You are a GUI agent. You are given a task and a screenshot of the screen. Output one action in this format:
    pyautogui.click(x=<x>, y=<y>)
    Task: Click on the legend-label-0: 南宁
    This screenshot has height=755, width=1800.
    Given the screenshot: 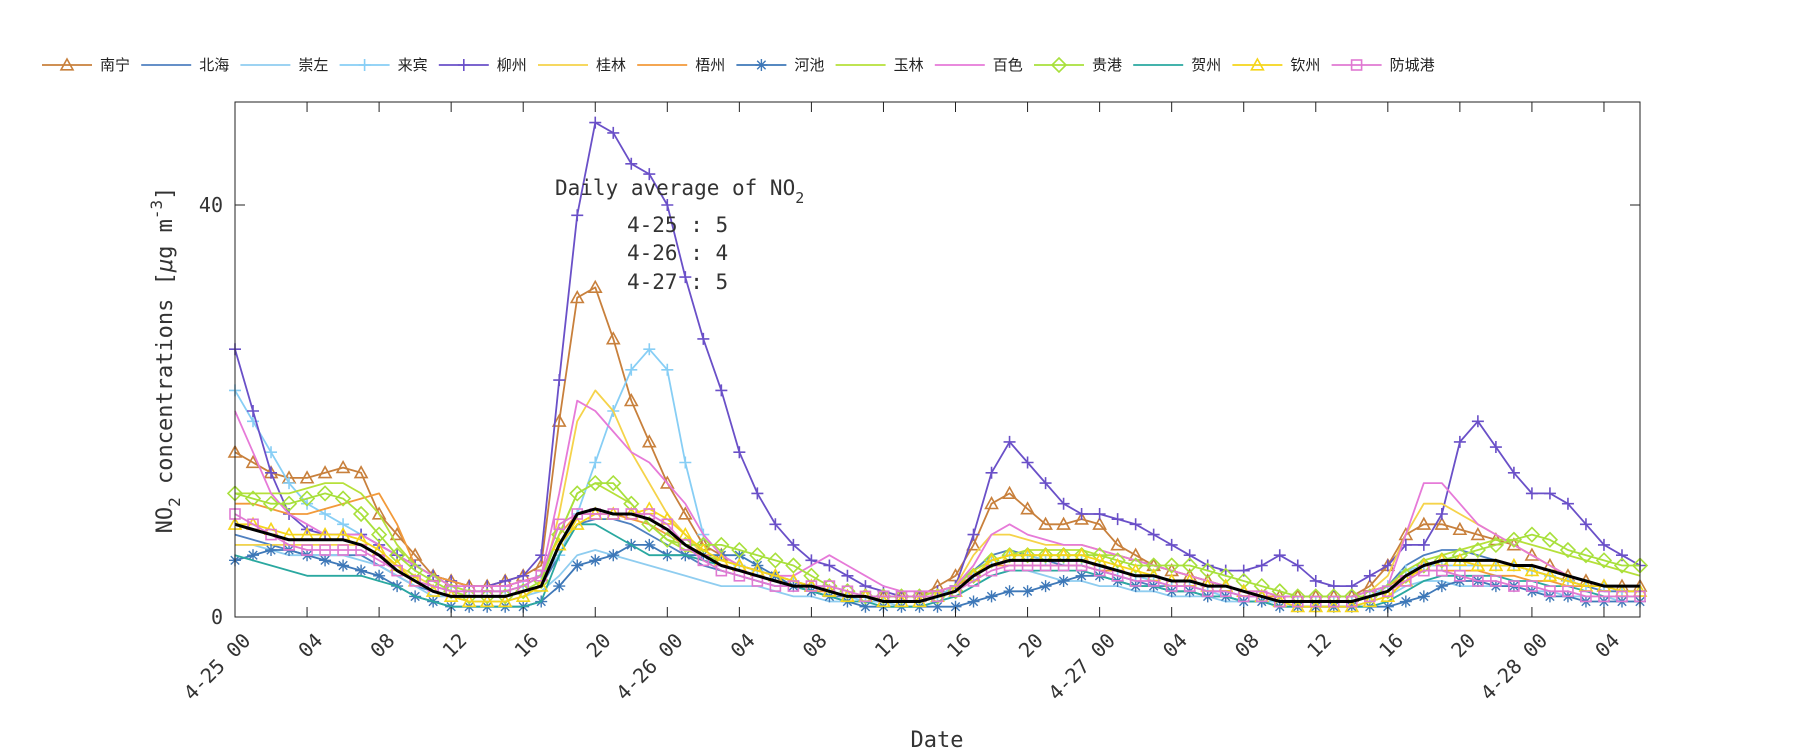 What is the action you would take?
    pyautogui.click(x=115, y=65)
    